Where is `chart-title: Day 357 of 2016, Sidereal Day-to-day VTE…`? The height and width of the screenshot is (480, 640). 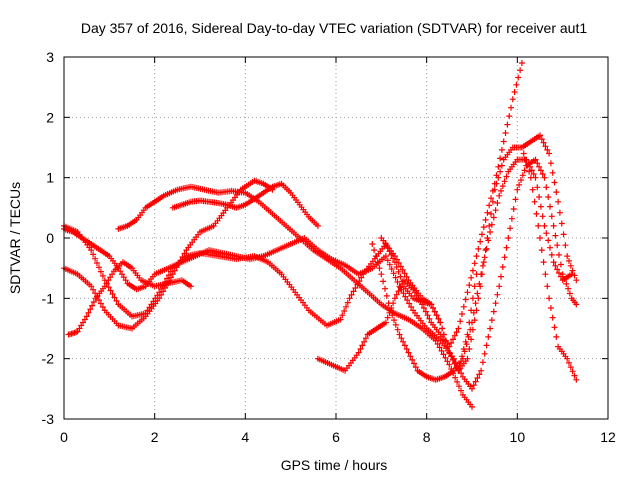
chart-title: Day 357 of 2016, Sidereal Day-to-day VTE… is located at coordinates (334, 28).